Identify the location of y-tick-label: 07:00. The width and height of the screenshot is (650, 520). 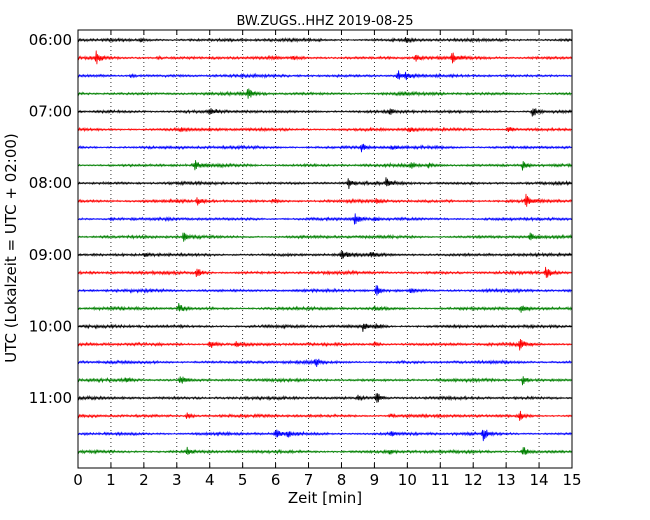
(50, 112).